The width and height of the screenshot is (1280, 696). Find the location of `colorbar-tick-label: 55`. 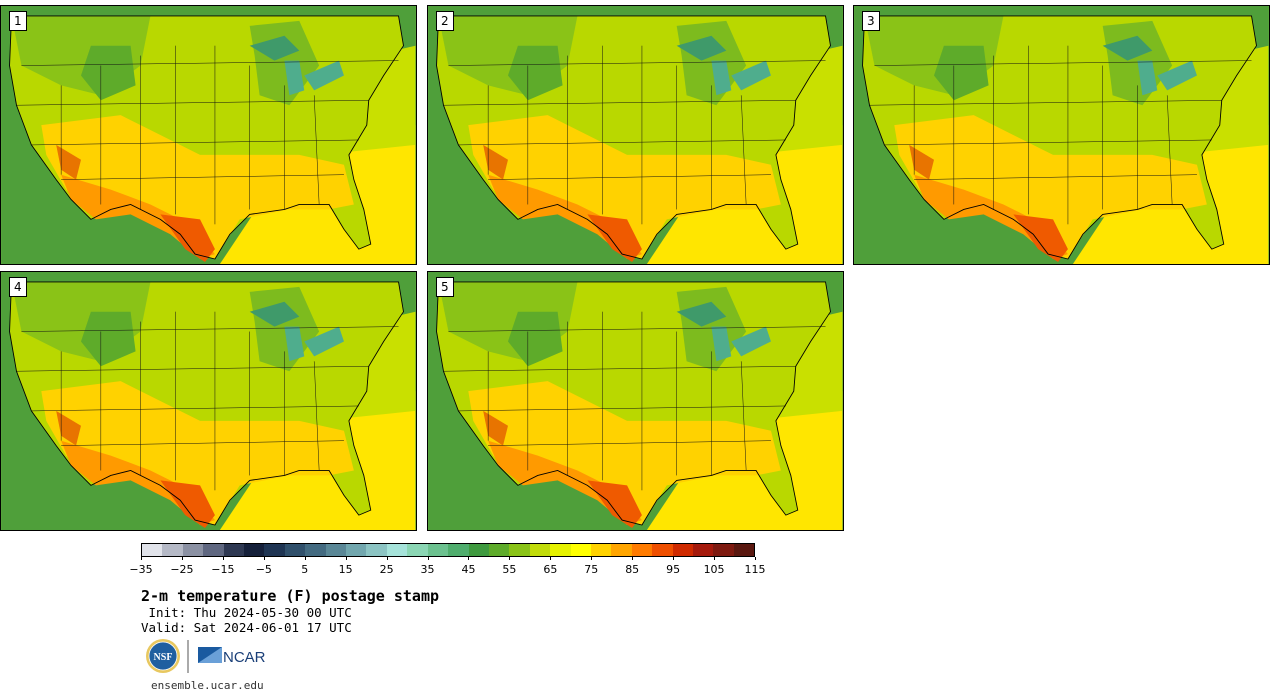

colorbar-tick-label: 55 is located at coordinates (509, 569).